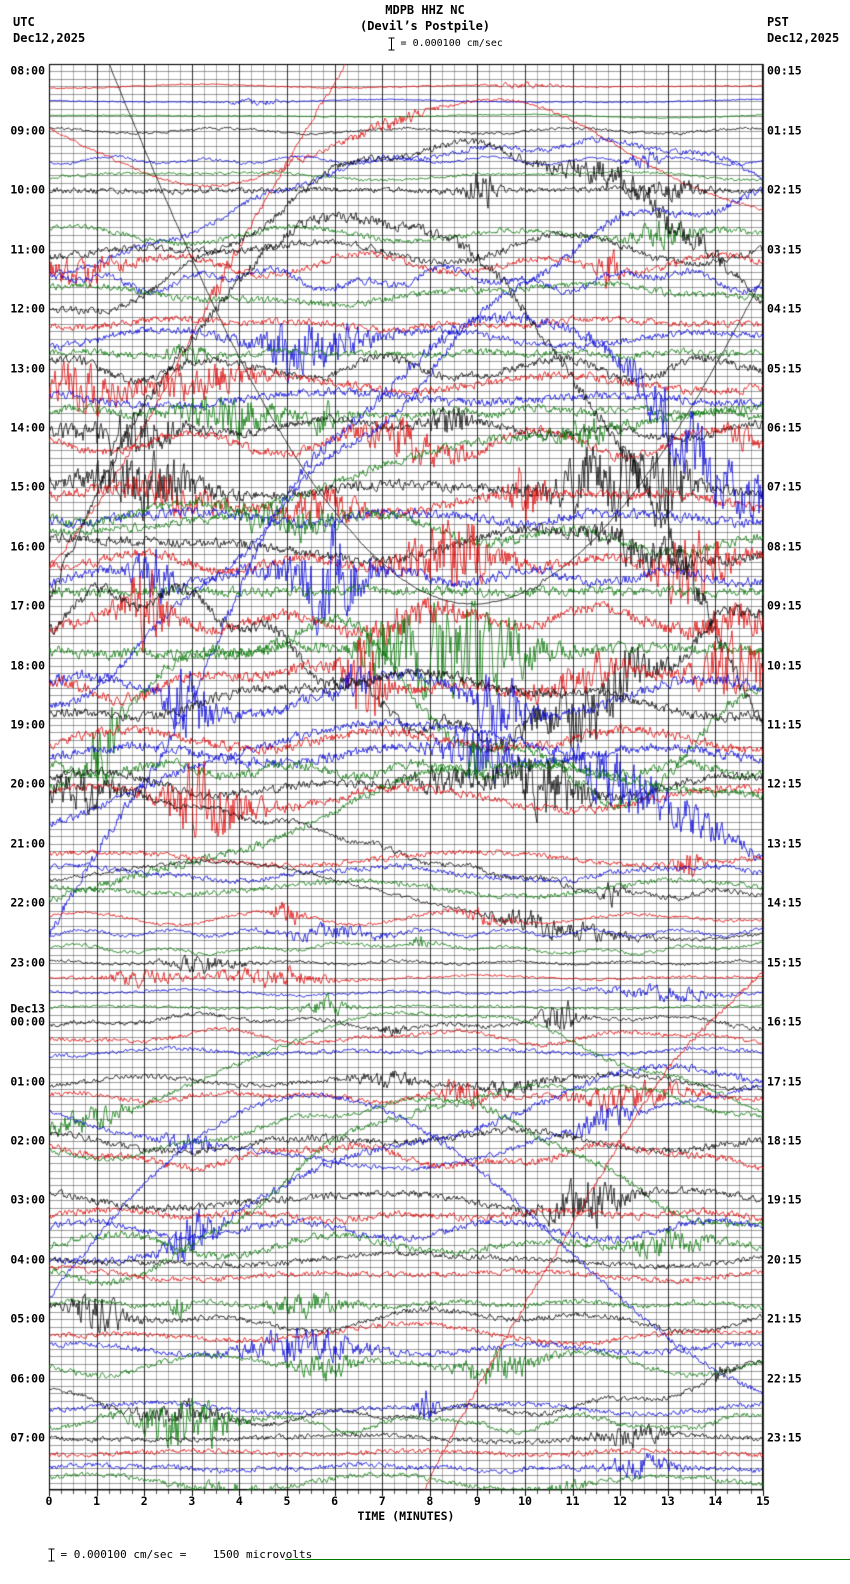  What do you see at coordinates (667, 1501) in the screenshot?
I see `x-axis-tick: 13` at bounding box center [667, 1501].